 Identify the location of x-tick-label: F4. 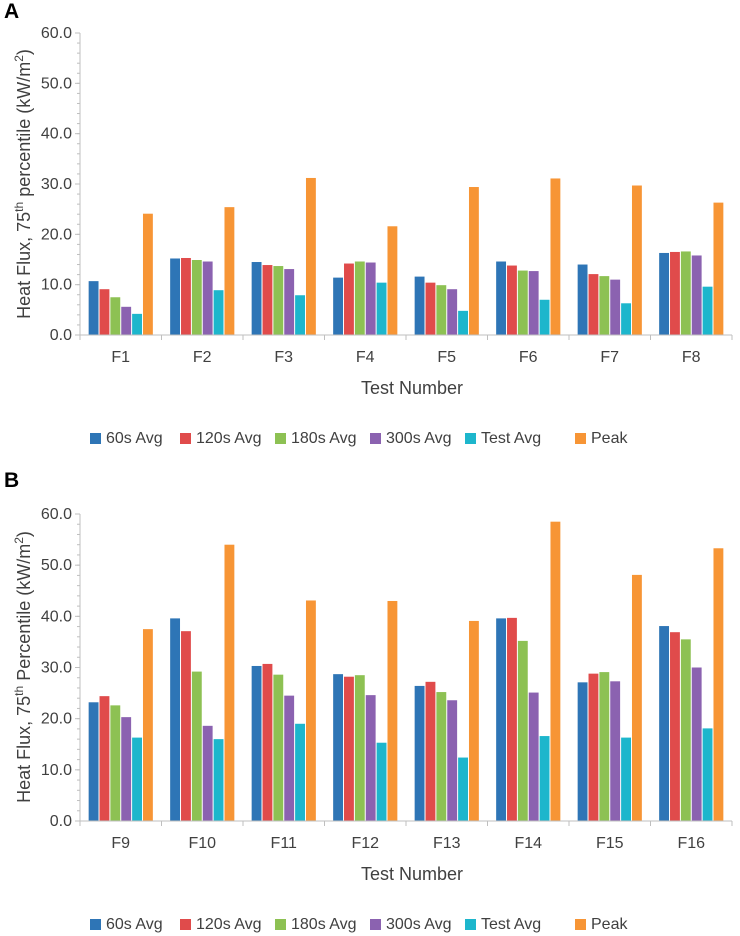
(365, 357).